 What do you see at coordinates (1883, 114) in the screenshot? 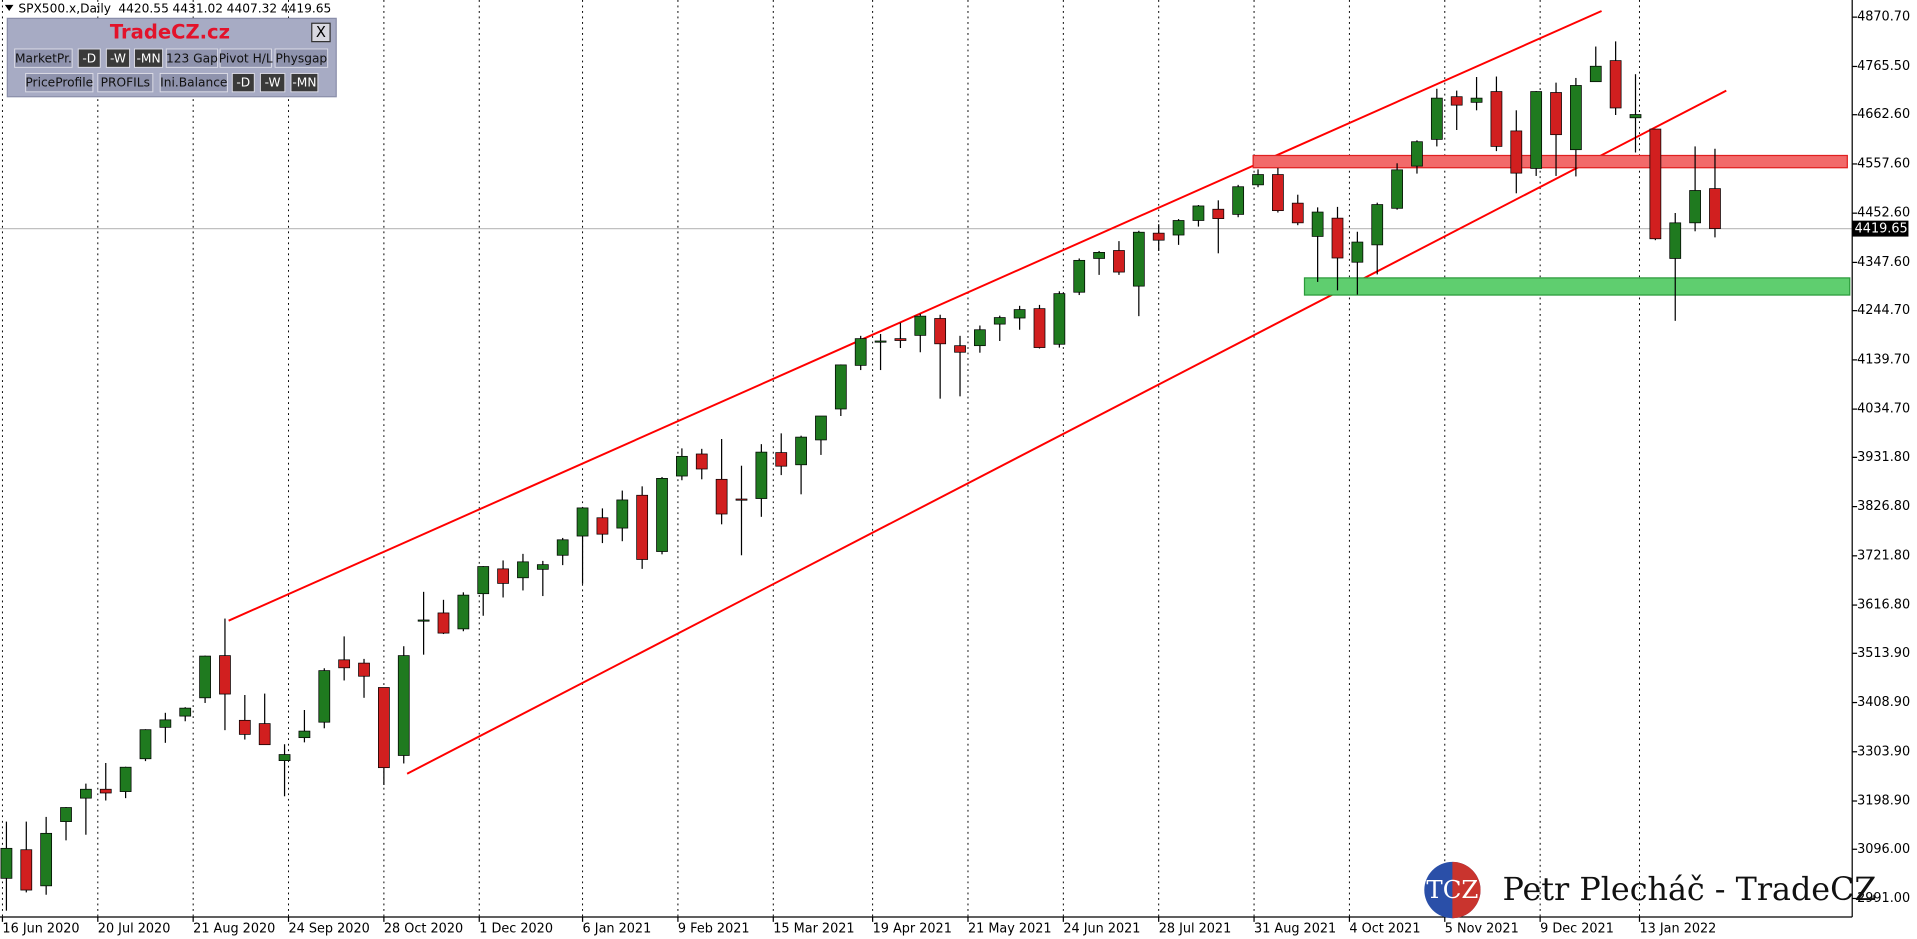
I see `y-tick-label: 4662.60` at bounding box center [1883, 114].